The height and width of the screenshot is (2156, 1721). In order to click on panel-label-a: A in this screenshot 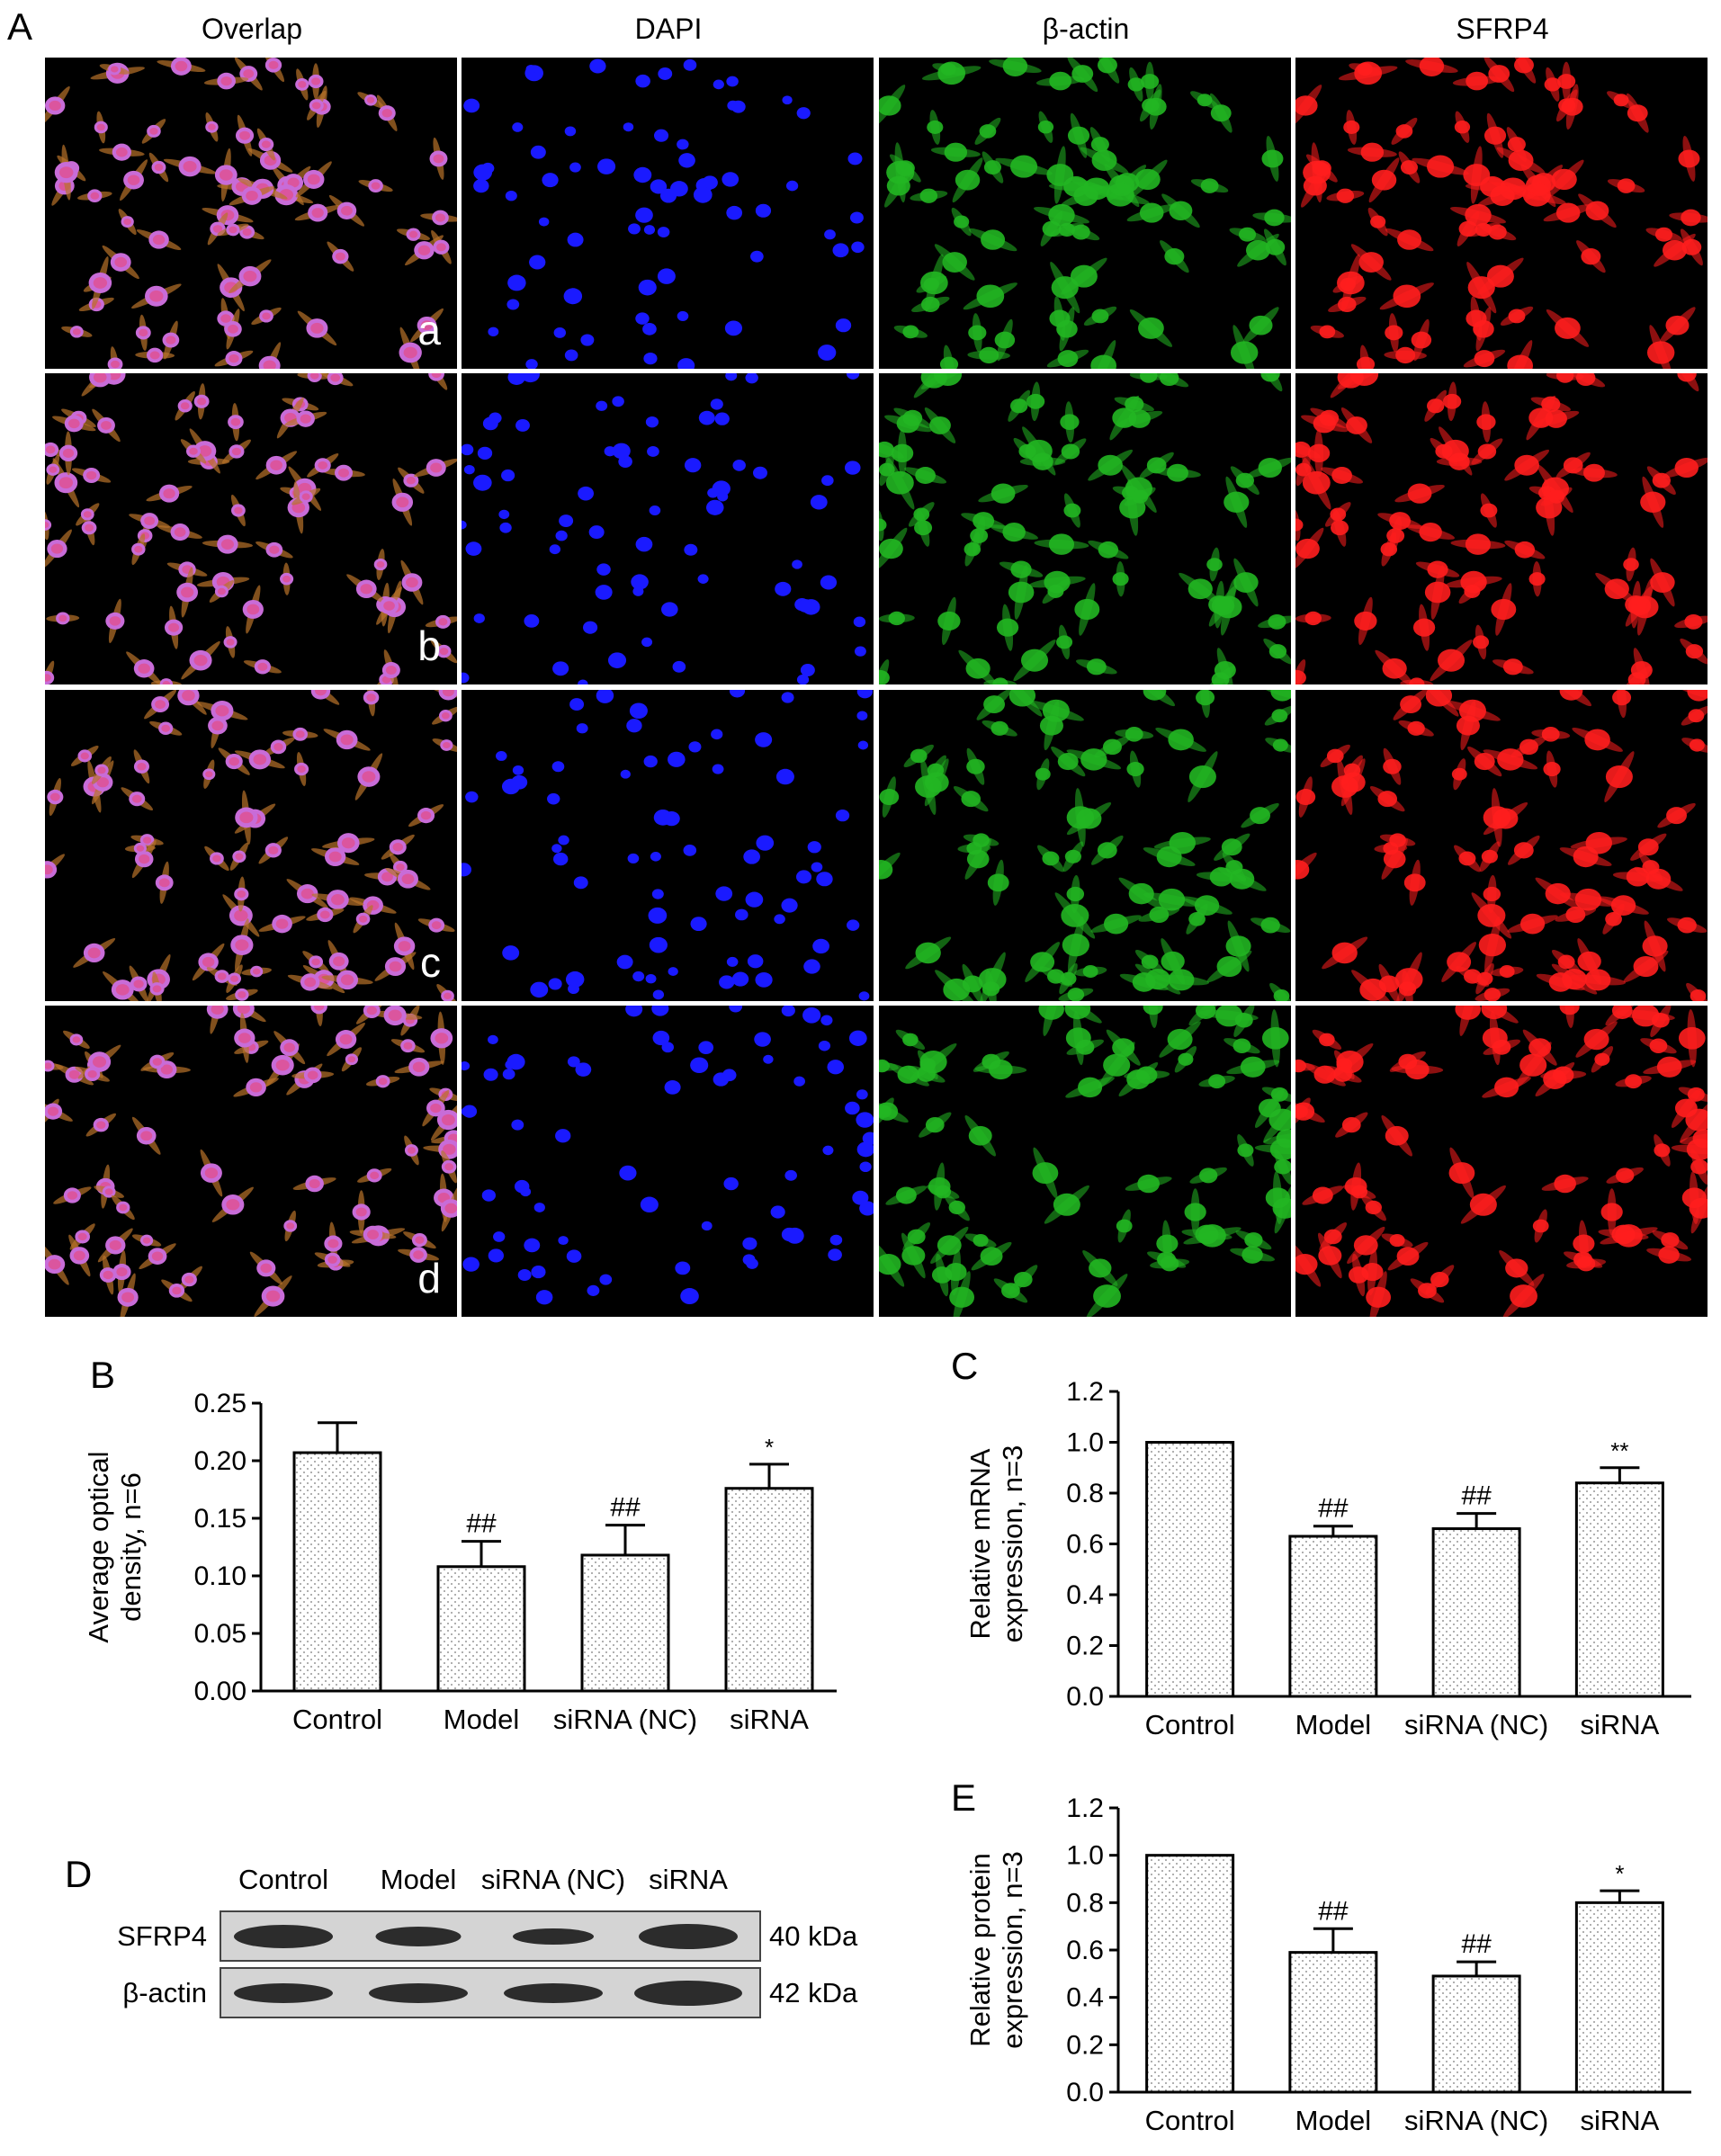, I will do `click(20, 26)`.